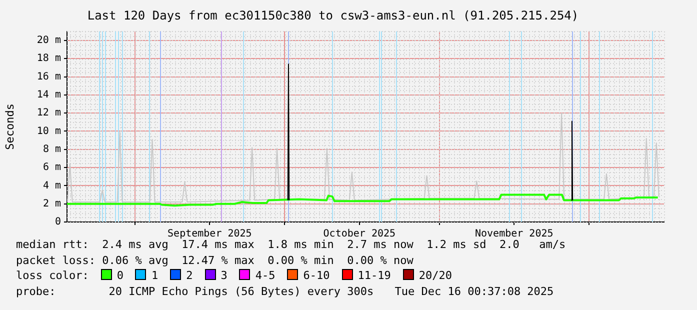 Image resolution: width=697 pixels, height=310 pixels. I want to click on text: median rtt: 2.4 ms avg 17.4 ms max 1.8 ms min 2.7 ms now 1.2 ms sd 2.0 am/s, so click(291, 245).